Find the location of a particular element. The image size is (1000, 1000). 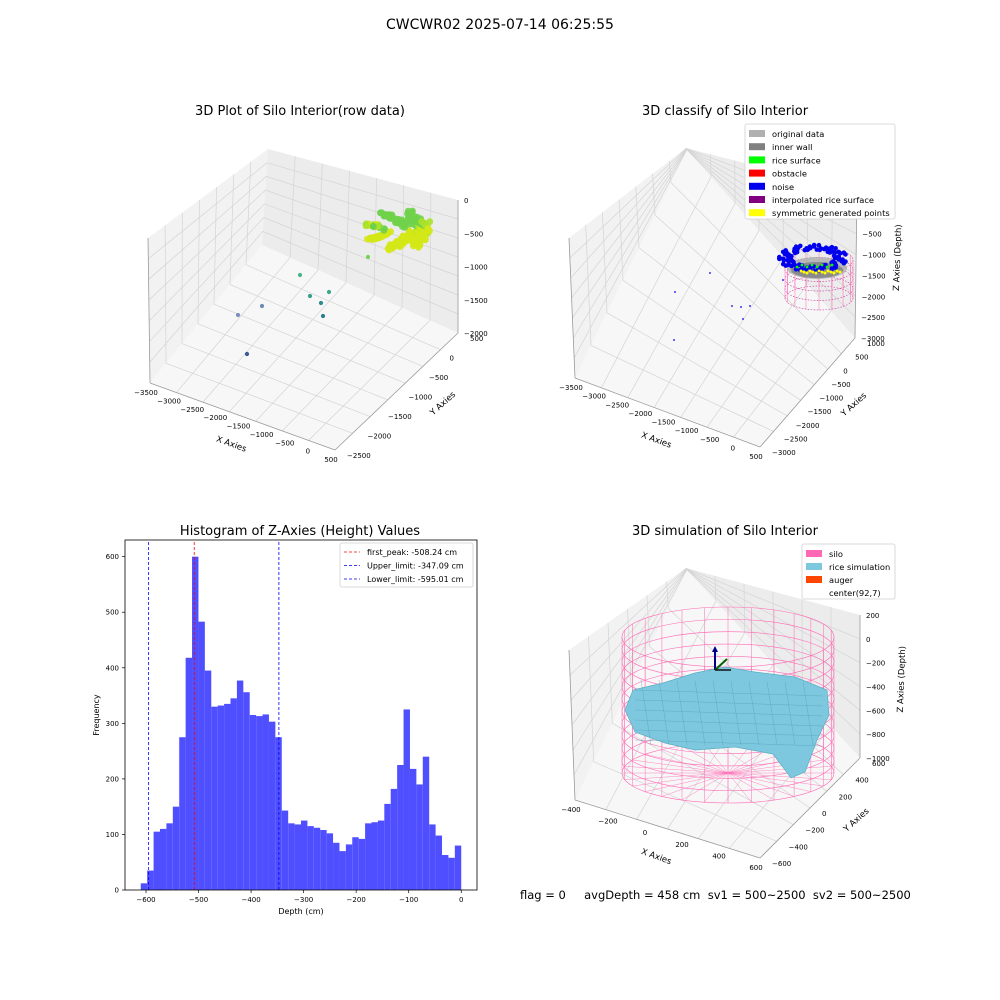

p2-y-tick-label: −3000 is located at coordinates (784, 453).